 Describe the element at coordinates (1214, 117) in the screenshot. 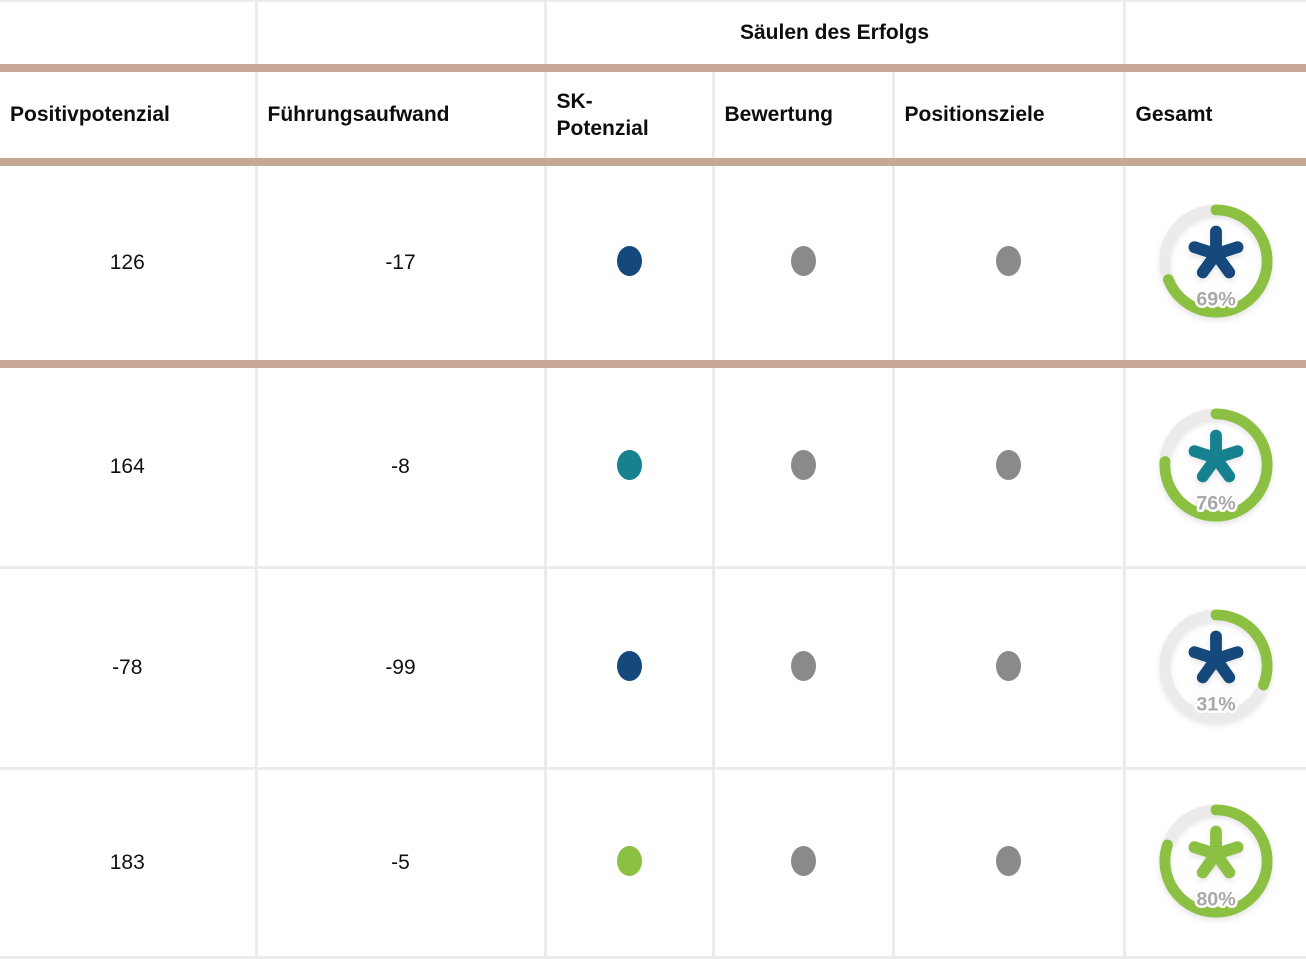

I see `column-header-gesamt: Gesamt` at that location.